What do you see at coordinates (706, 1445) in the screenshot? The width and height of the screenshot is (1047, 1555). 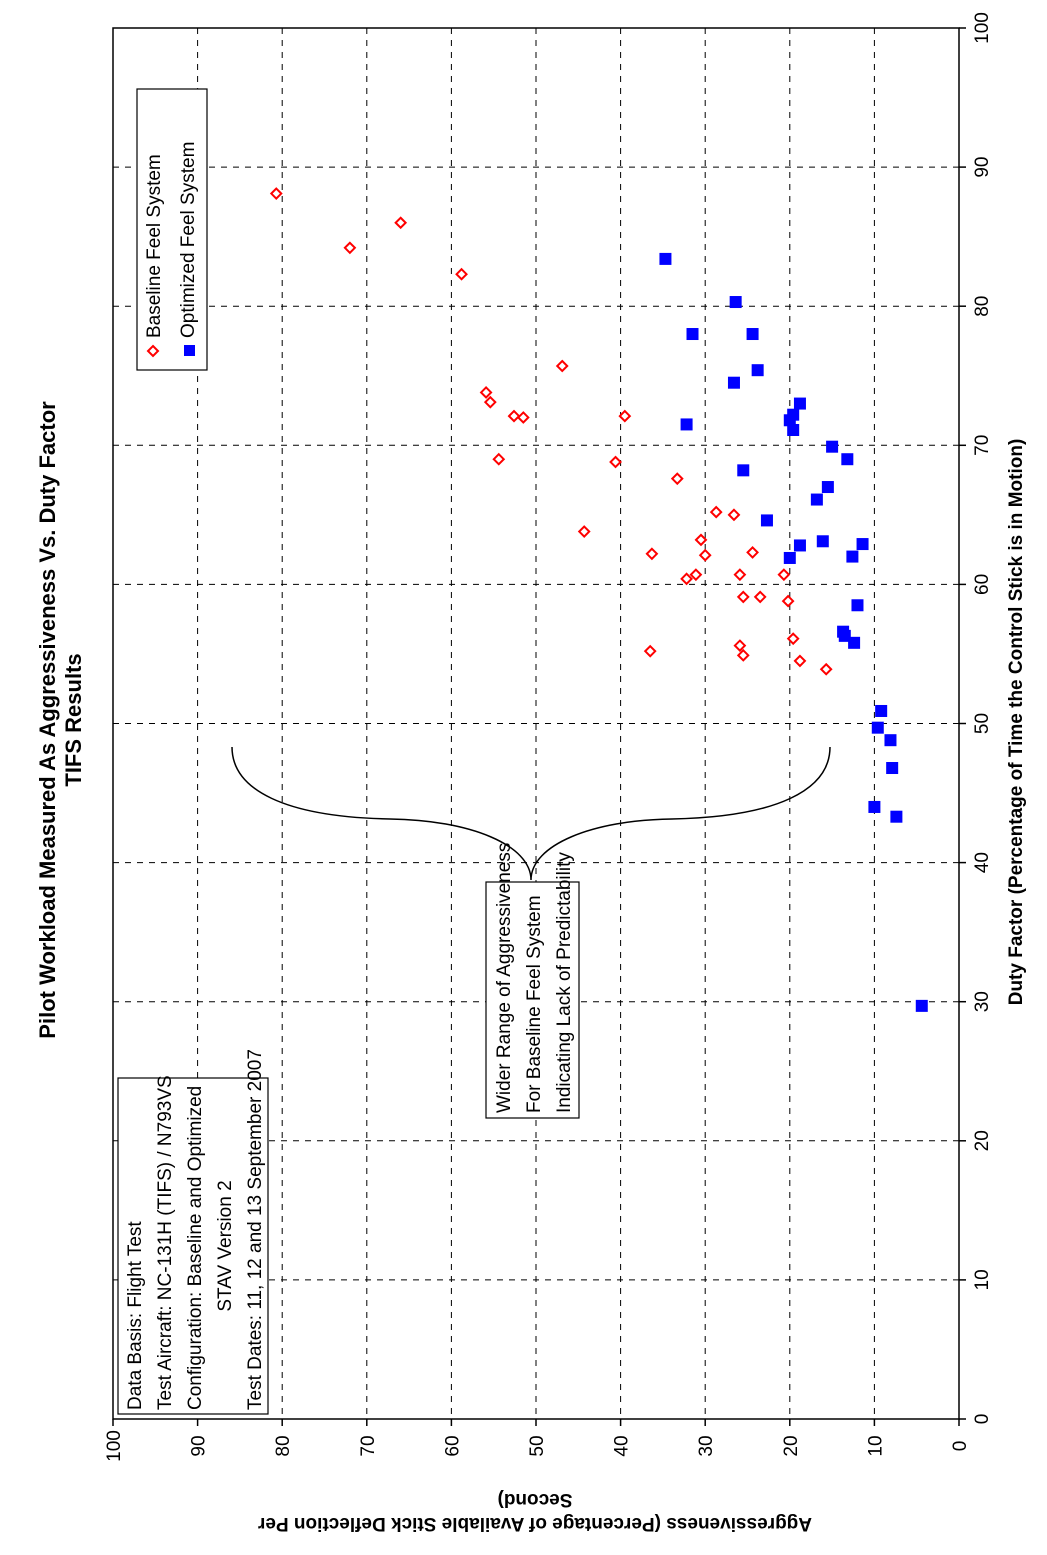 I see `y-tick-label: 30` at bounding box center [706, 1445].